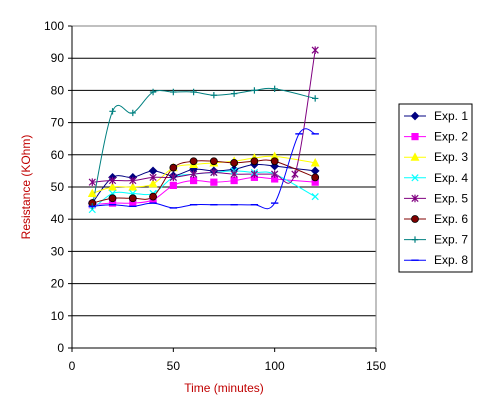 The height and width of the screenshot is (418, 484). I want to click on y-tick-label: 10, so click(58, 316).